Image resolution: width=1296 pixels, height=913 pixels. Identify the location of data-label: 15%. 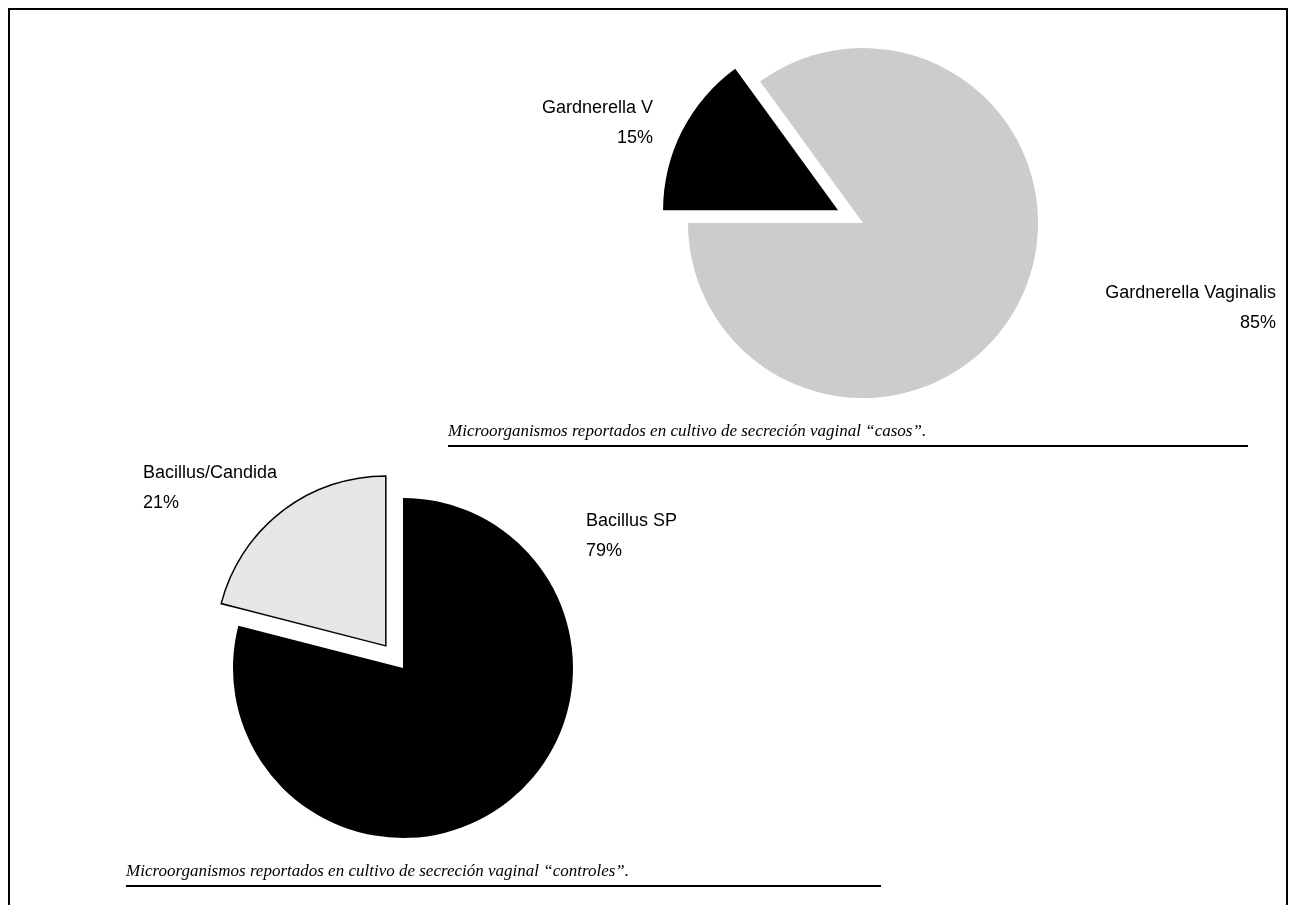
(634, 137).